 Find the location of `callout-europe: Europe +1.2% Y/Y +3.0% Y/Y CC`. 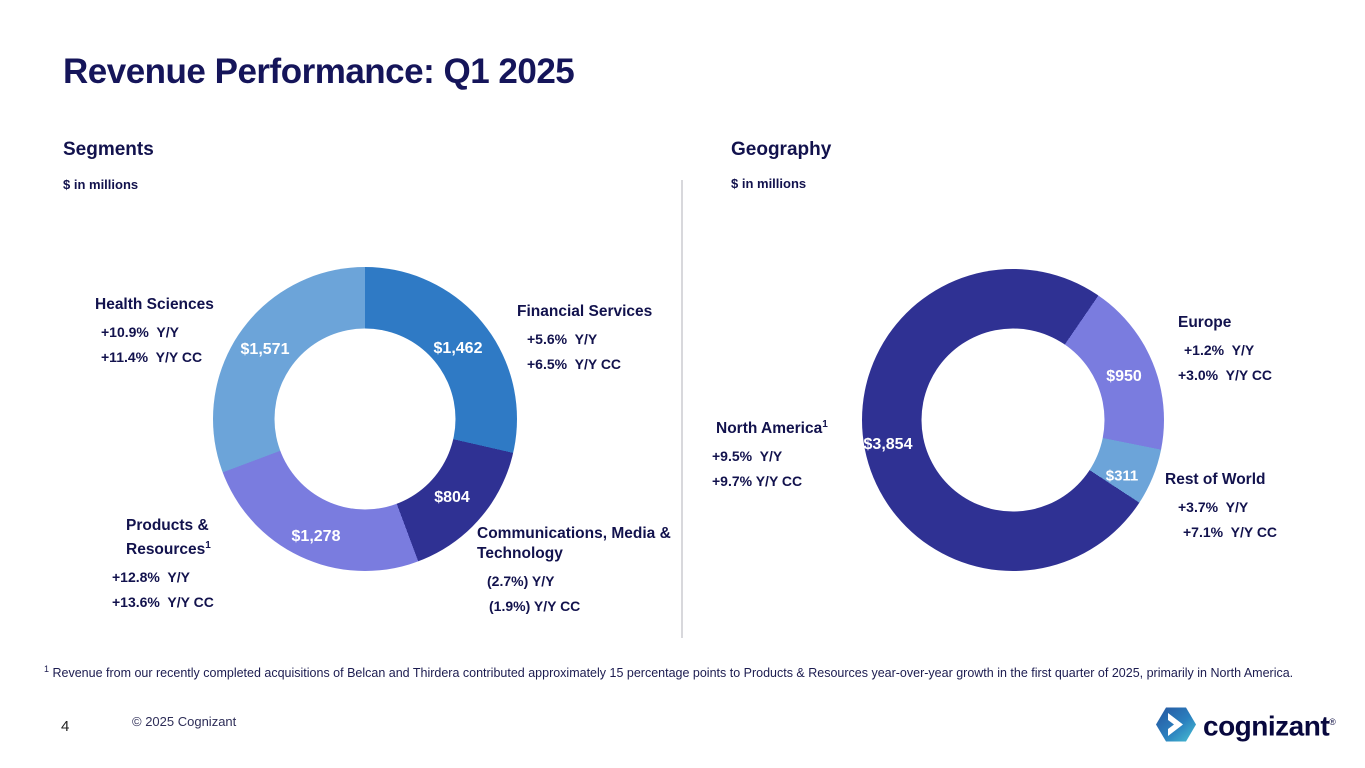

callout-europe: Europe +1.2% Y/Y +3.0% Y/Y CC is located at coordinates (1225, 348).